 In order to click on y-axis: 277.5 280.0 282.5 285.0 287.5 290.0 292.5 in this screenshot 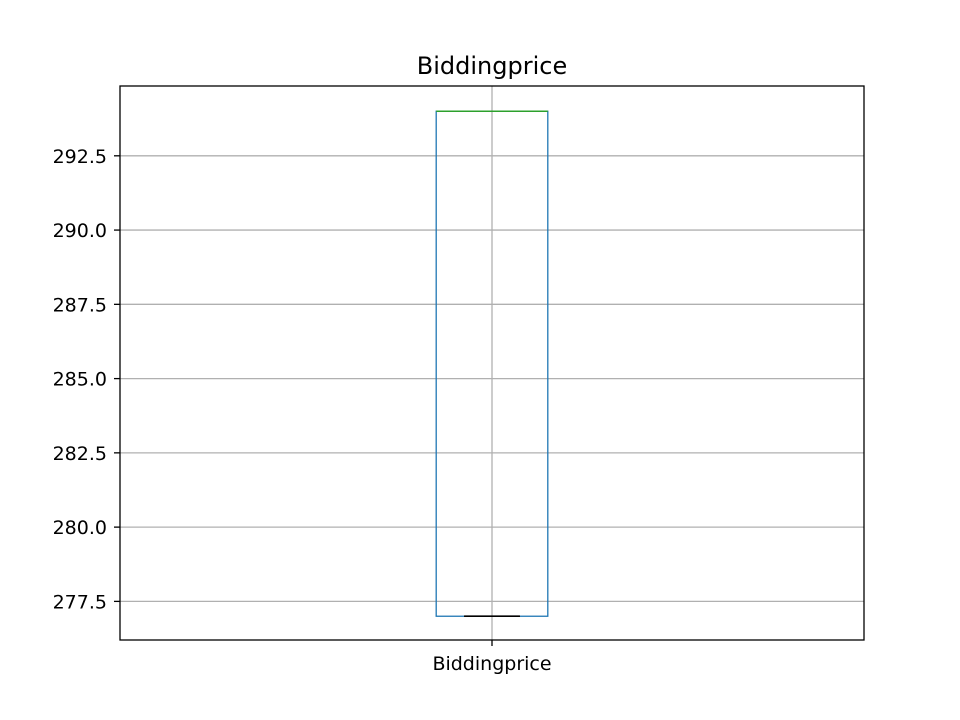, I will do `click(86, 379)`.